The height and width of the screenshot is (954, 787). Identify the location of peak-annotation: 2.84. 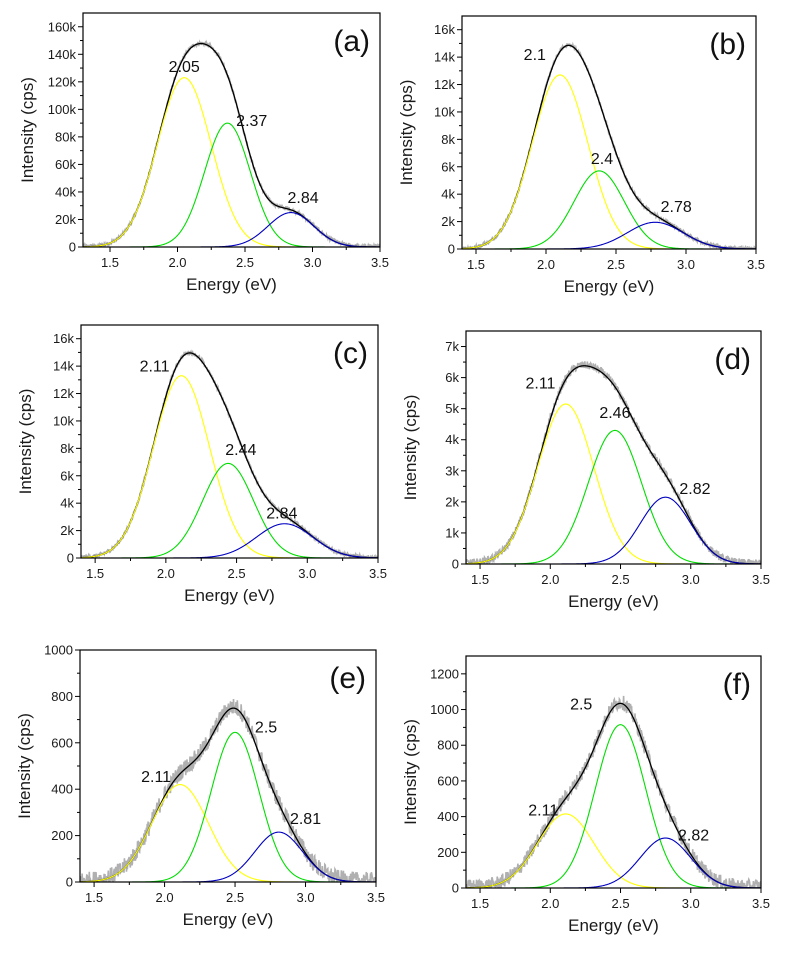
(302, 198).